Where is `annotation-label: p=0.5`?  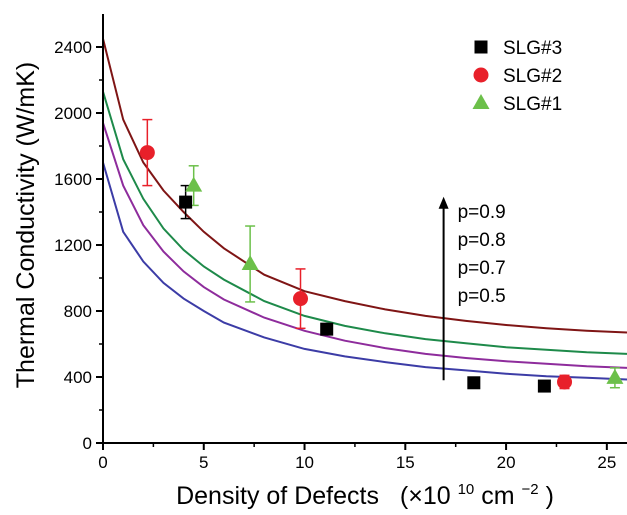 annotation-label: p=0.5 is located at coordinates (482, 296).